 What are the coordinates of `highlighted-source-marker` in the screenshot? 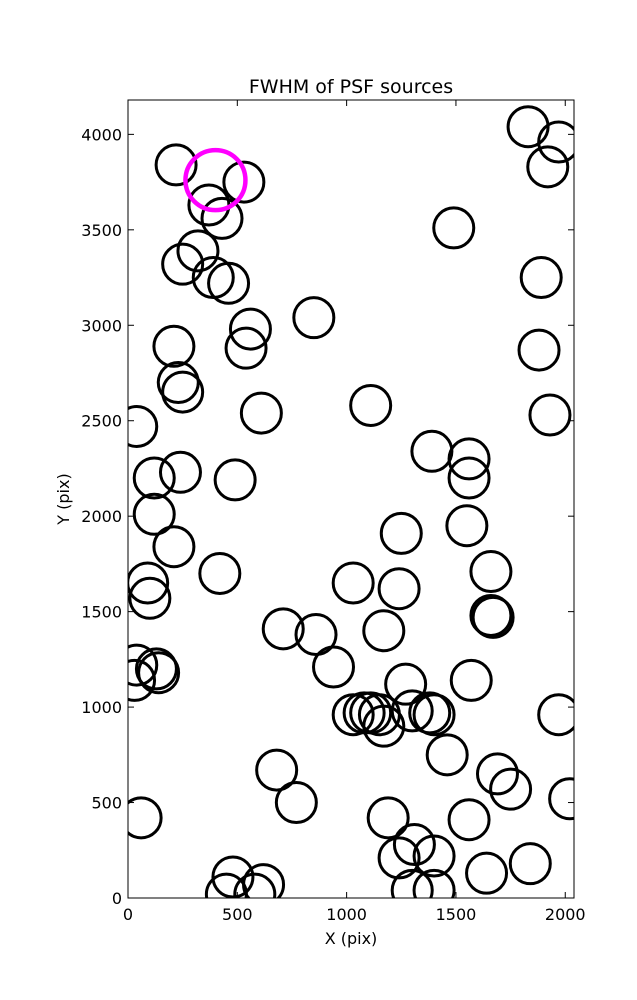 It's located at (215, 180).